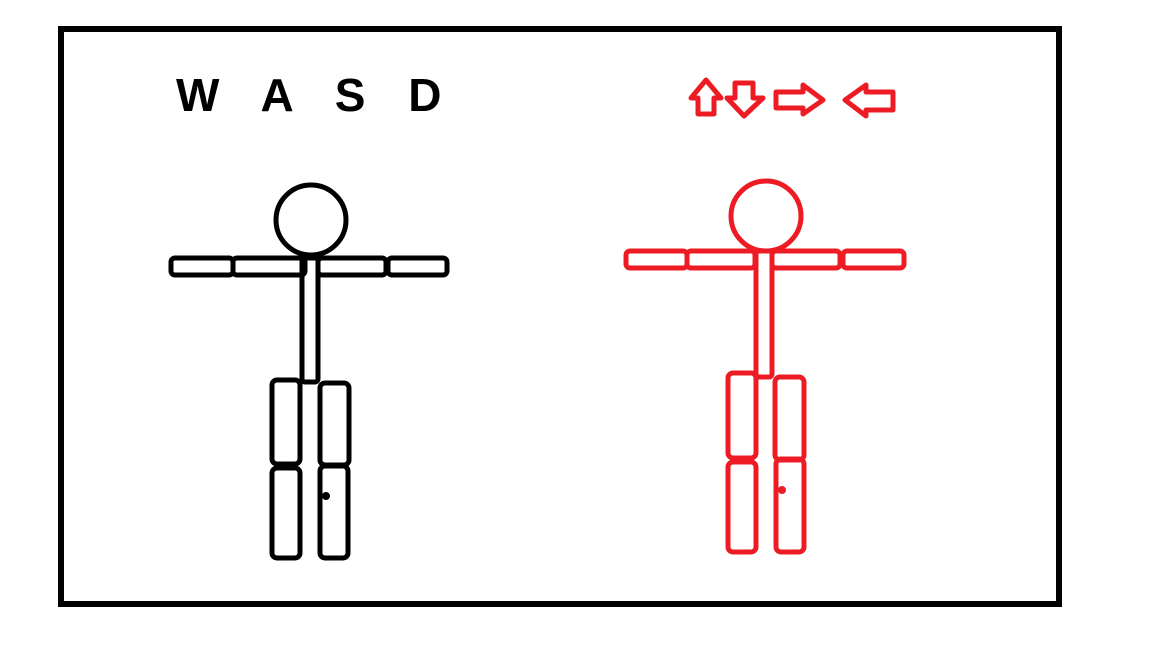 Image resolution: width=1152 pixels, height=648 pixels. I want to click on arrow-left-icon, so click(869, 100).